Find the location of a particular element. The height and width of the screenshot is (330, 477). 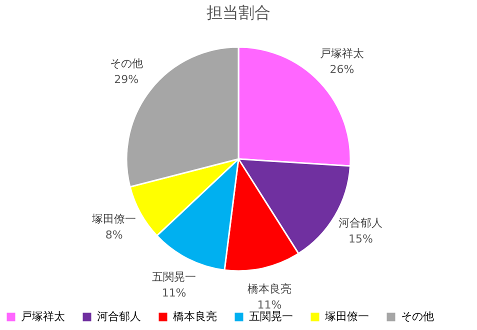

slice-label: その他 is located at coordinates (126, 63).